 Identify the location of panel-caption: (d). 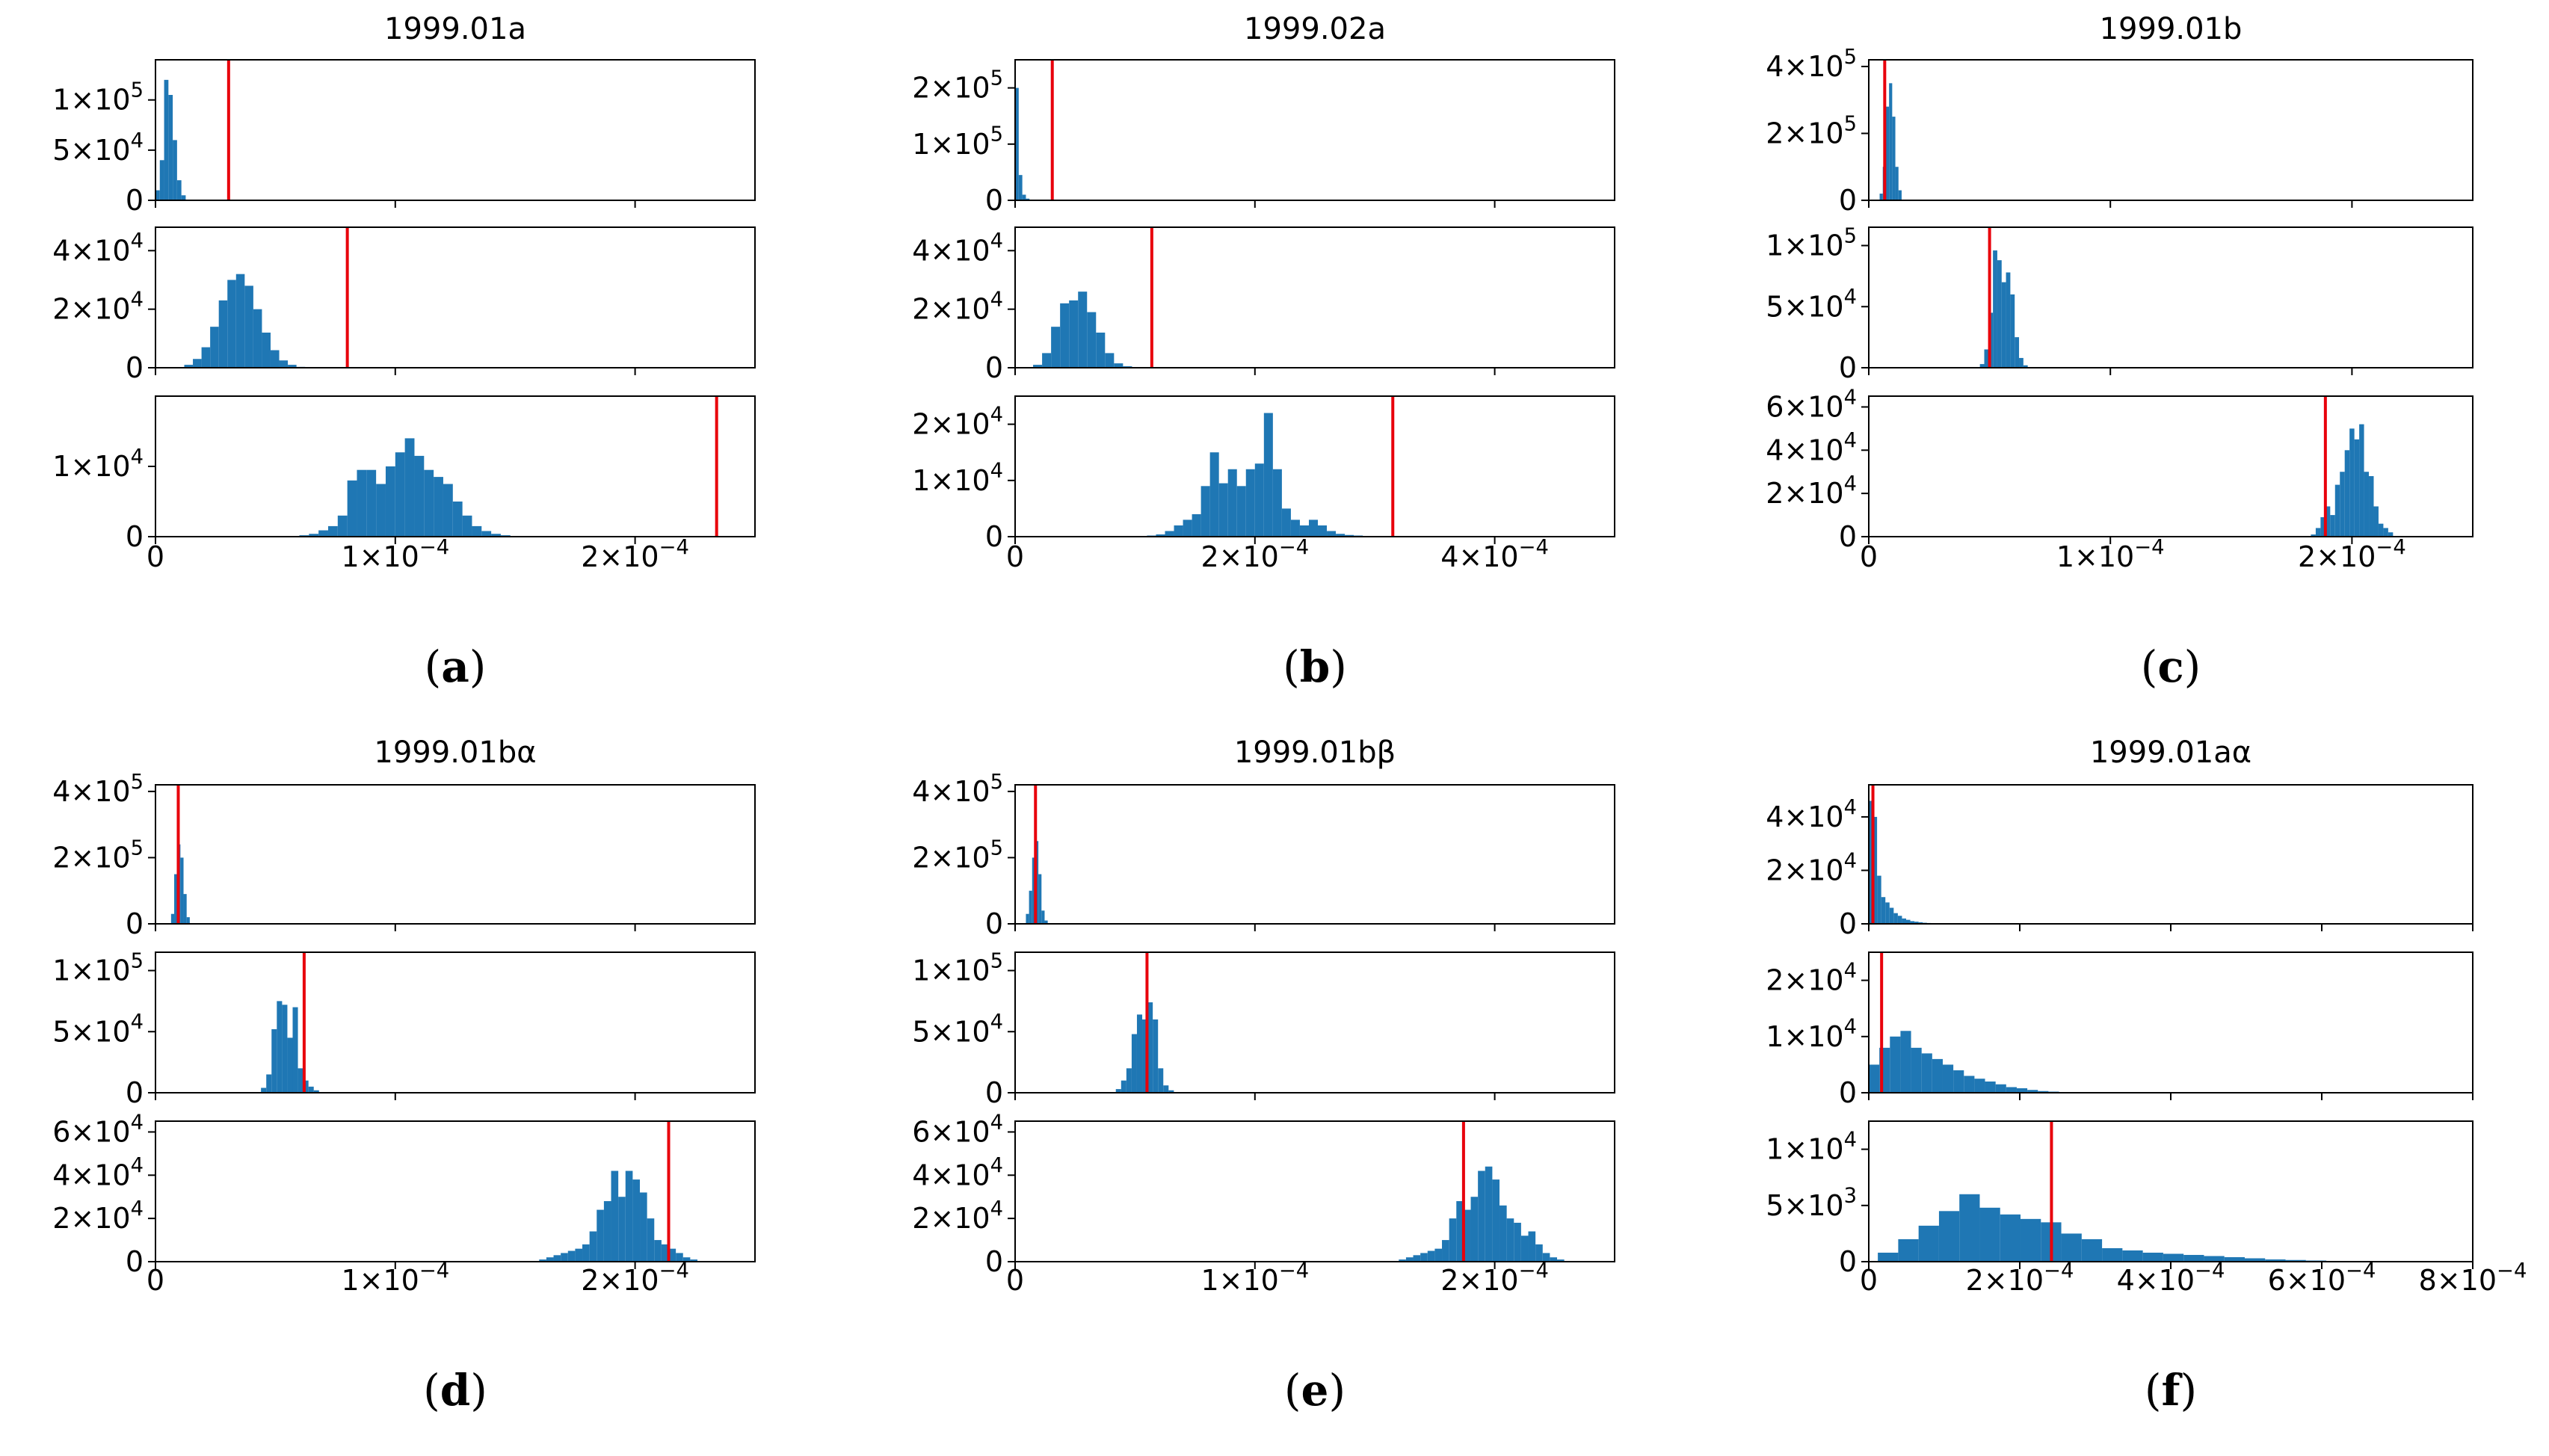
(455, 1390).